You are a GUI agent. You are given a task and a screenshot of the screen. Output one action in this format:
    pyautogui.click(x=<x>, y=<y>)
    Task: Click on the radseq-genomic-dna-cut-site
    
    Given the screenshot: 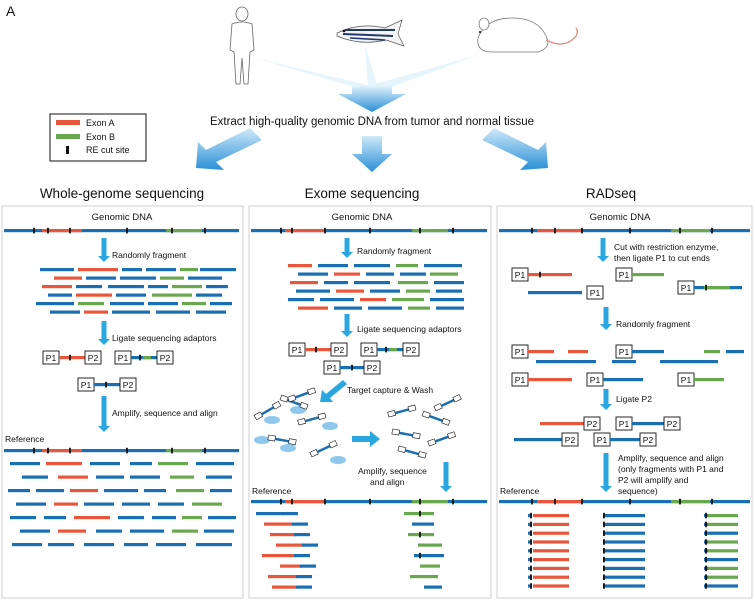 What is the action you would take?
    pyautogui.click(x=630, y=230)
    